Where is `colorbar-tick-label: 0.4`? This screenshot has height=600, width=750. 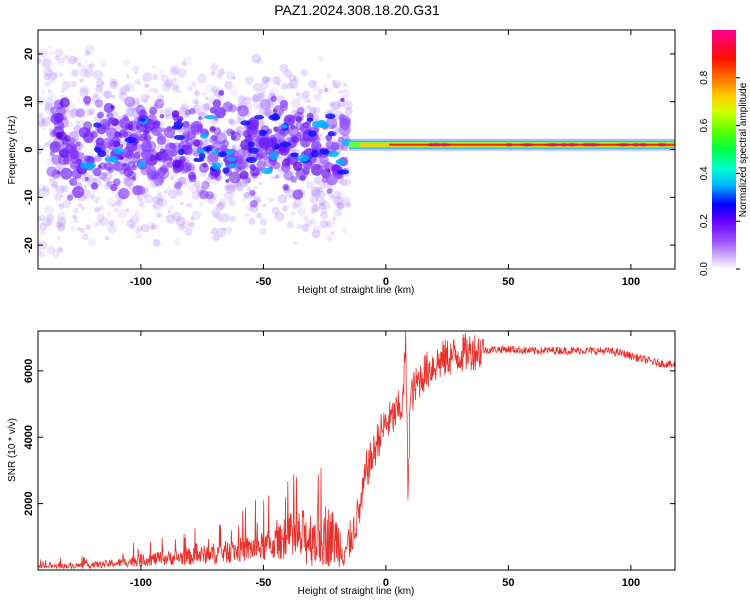 colorbar-tick-label: 0.4 is located at coordinates (704, 173).